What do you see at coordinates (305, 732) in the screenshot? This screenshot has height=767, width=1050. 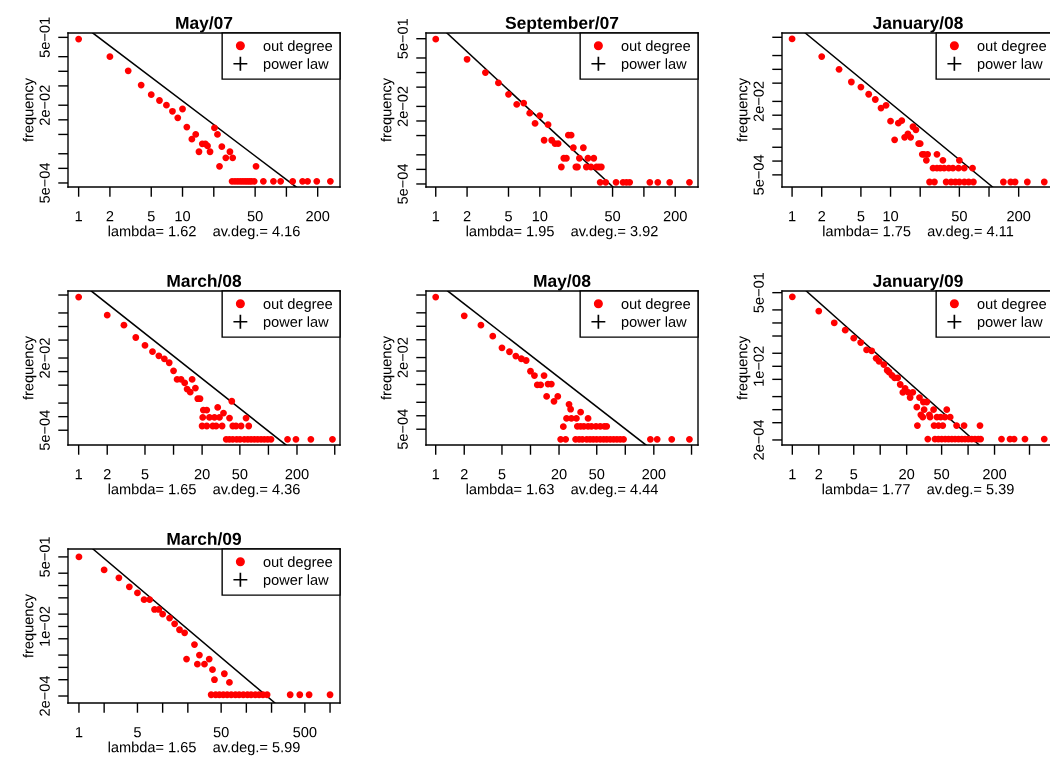 I see `x-tick-label: 500` at bounding box center [305, 732].